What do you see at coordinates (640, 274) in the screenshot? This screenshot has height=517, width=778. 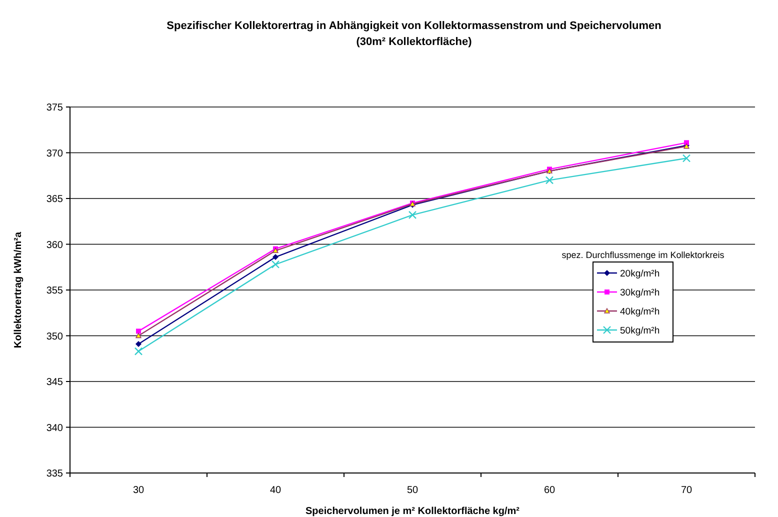 I see `legend-label: 20kg/m²h` at bounding box center [640, 274].